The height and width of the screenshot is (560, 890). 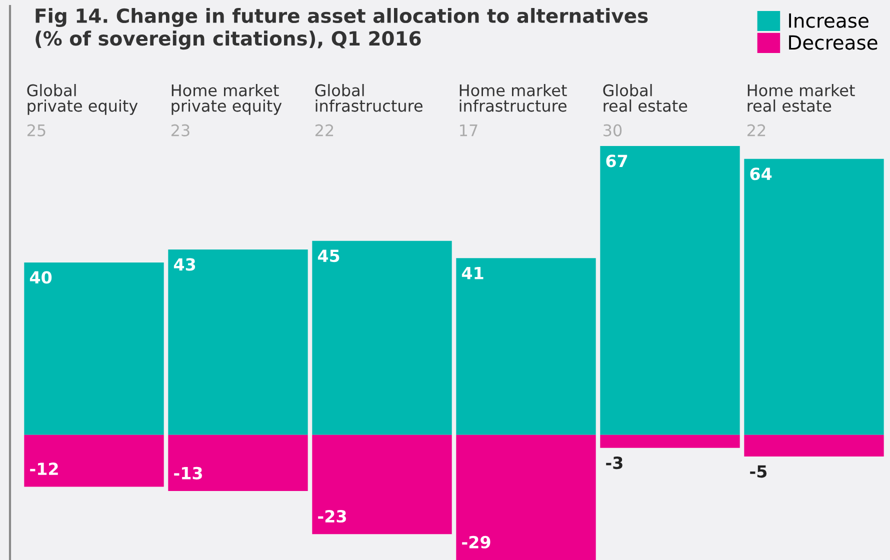 I want to click on text: 23, so click(x=180, y=130).